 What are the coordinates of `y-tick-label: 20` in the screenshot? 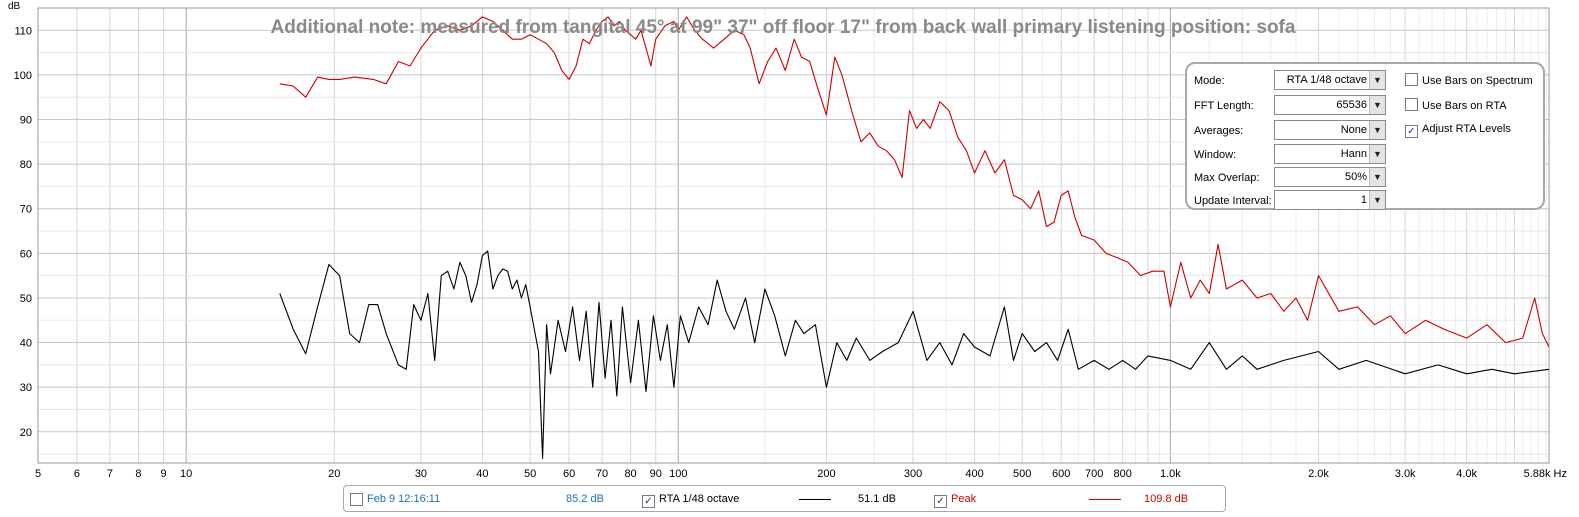 It's located at (26, 433).